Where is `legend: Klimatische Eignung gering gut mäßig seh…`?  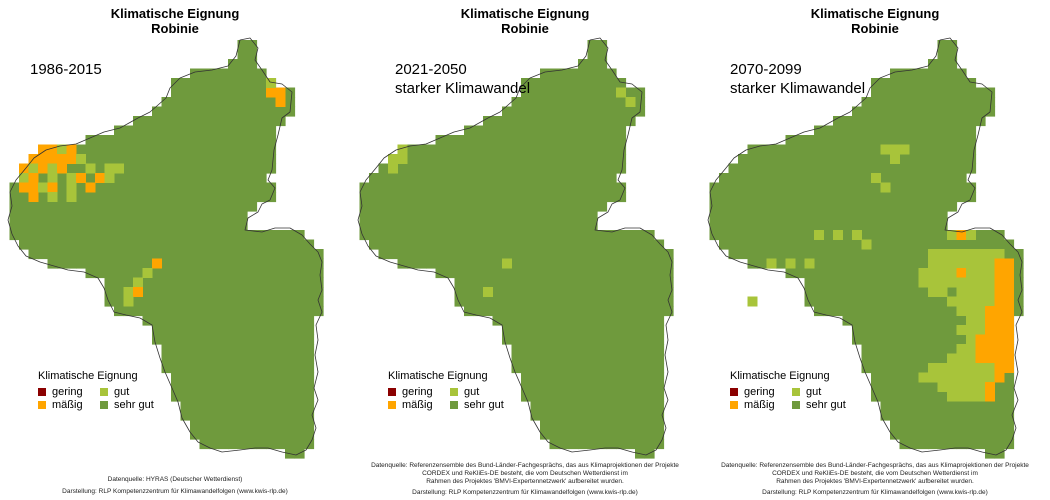 legend: Klimatische Eignung gering gut mäßig seh… is located at coordinates (796, 390).